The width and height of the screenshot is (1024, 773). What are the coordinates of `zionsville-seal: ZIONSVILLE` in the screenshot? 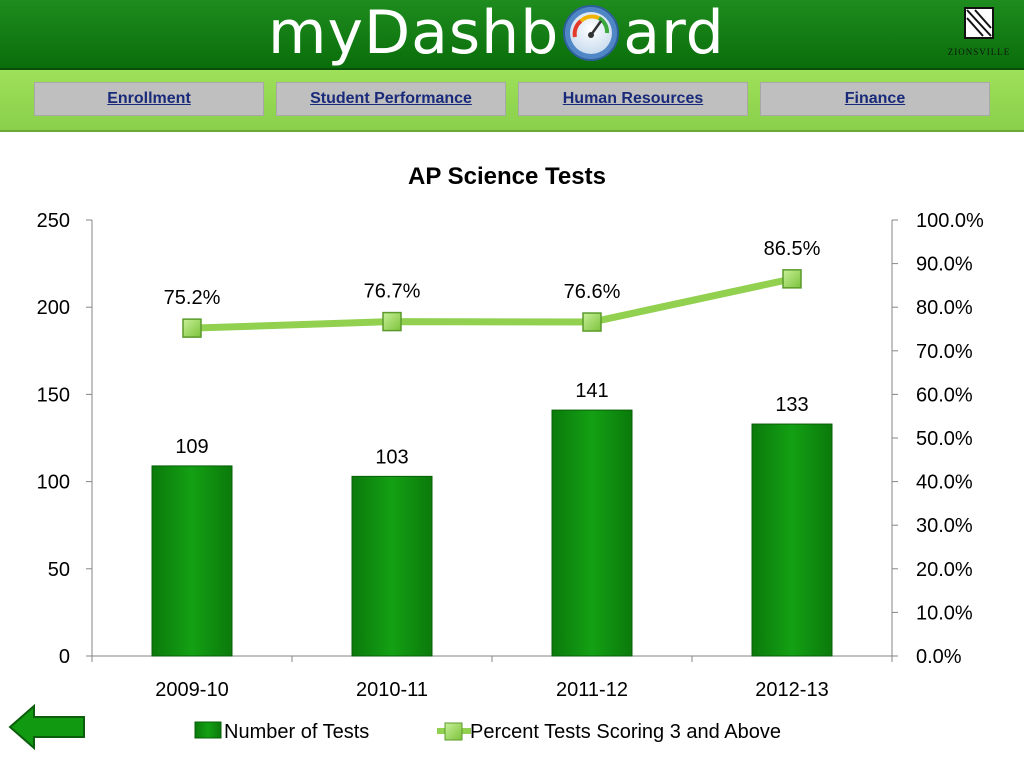 It's located at (979, 35).